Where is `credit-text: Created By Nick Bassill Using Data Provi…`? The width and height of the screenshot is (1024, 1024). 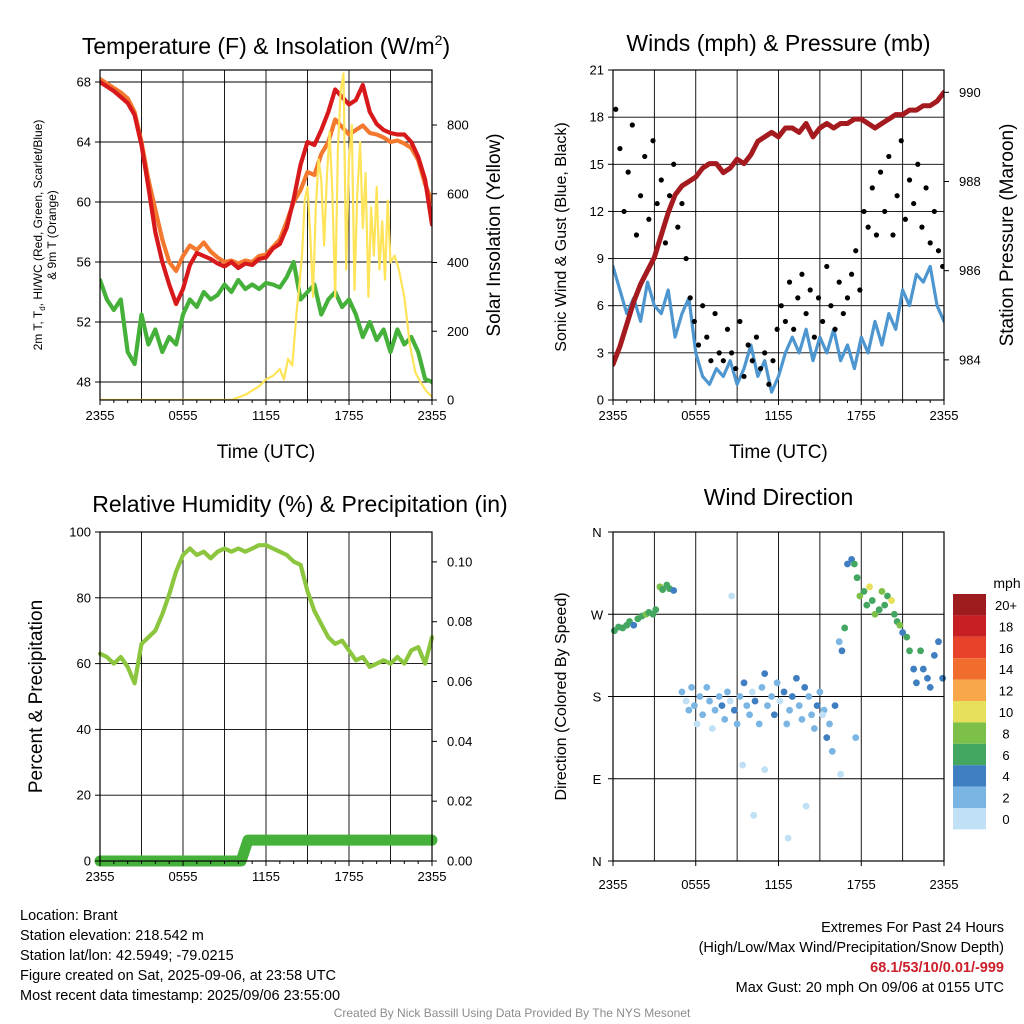 credit-text: Created By Nick Bassill Using Data Provi… is located at coordinates (512, 1013).